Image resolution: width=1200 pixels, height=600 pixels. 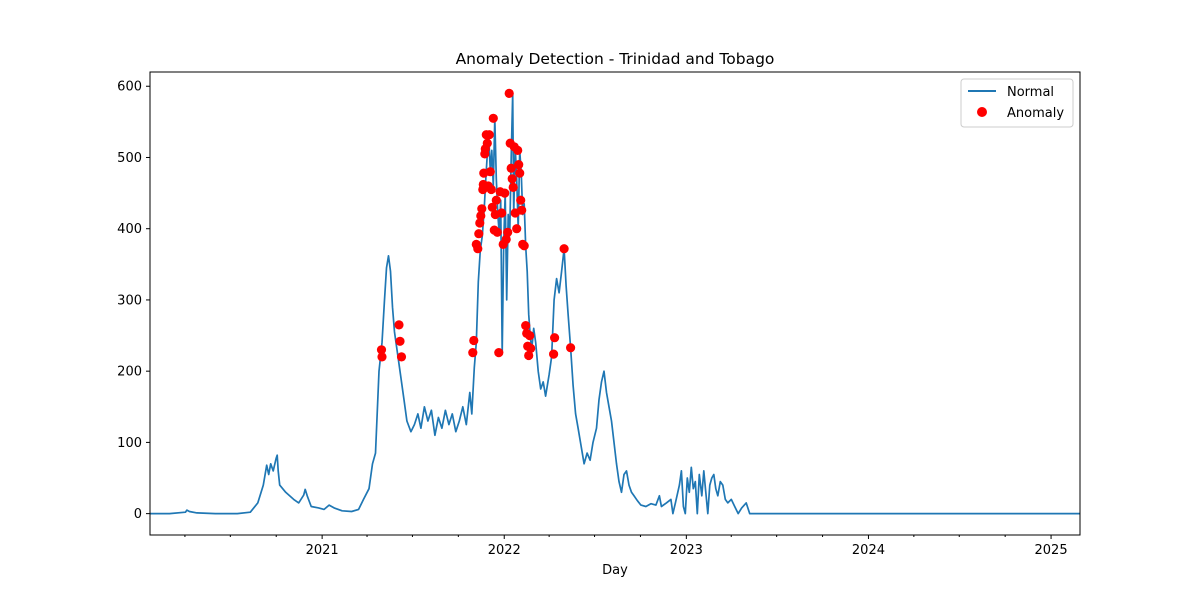 I want to click on y-tick-label: 200, so click(x=129, y=372).